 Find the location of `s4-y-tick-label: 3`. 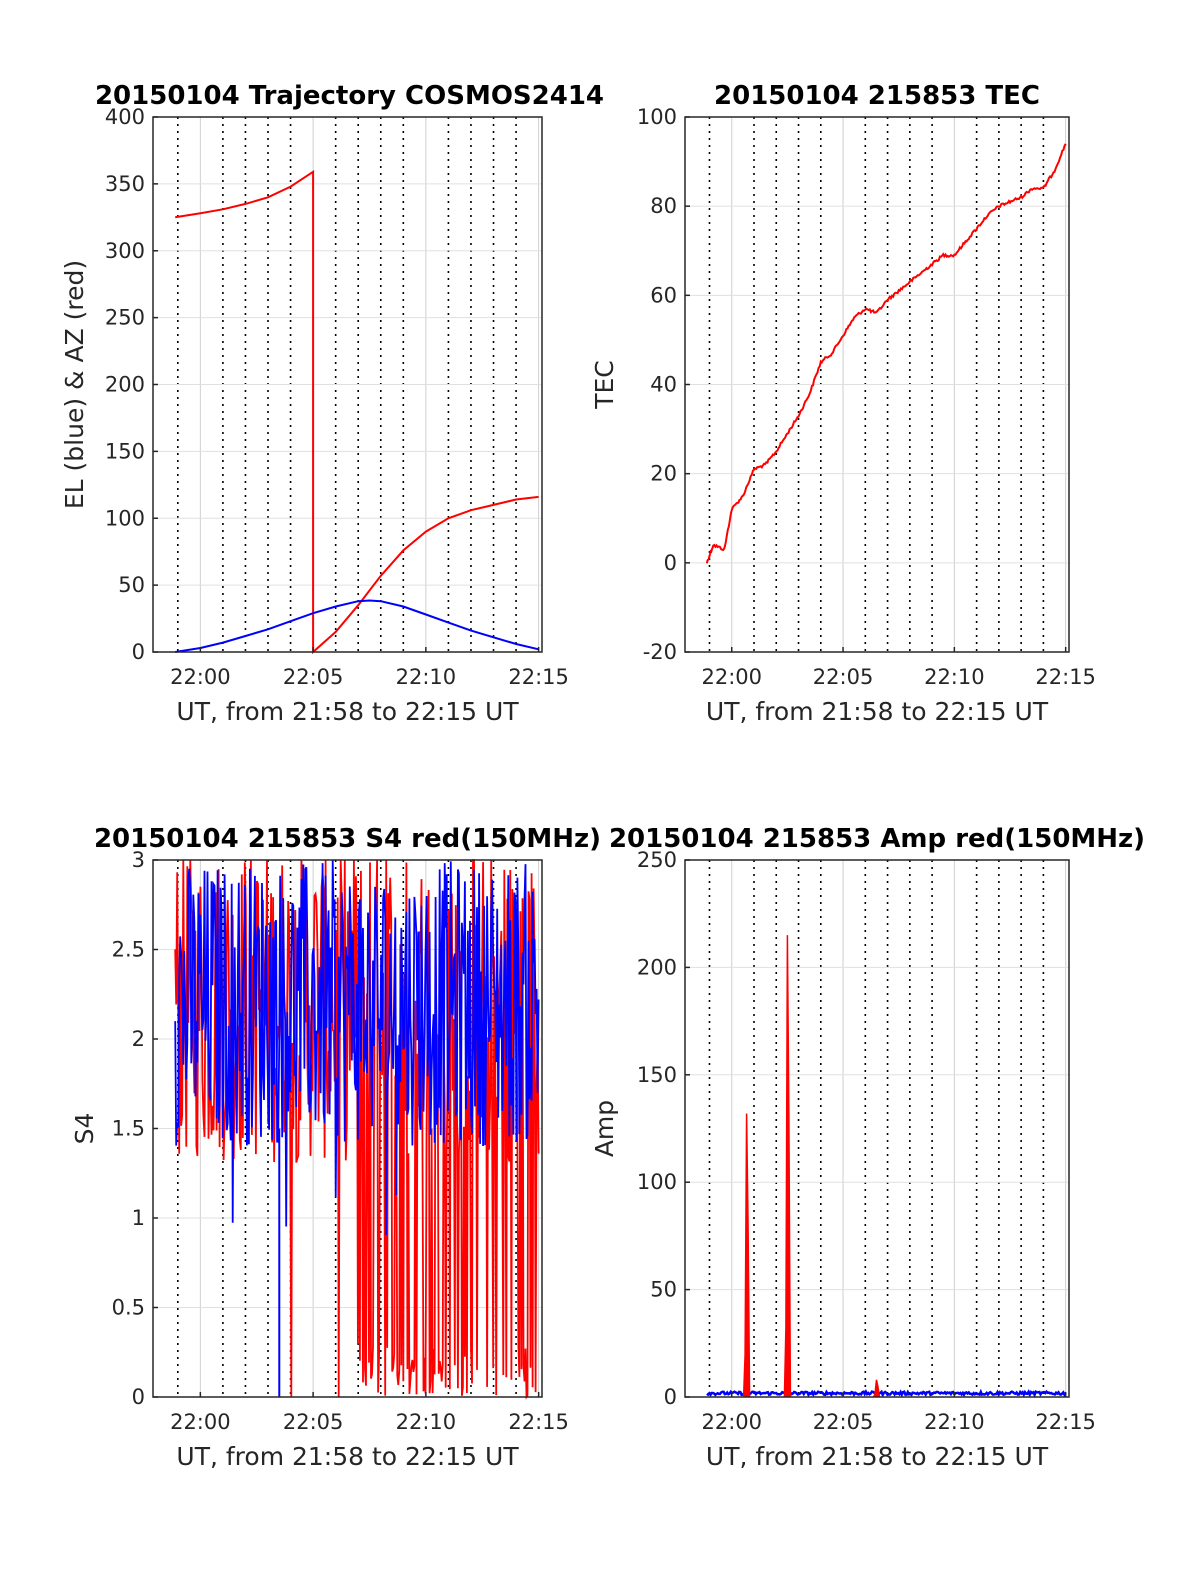

s4-y-tick-label: 3 is located at coordinates (138, 860).